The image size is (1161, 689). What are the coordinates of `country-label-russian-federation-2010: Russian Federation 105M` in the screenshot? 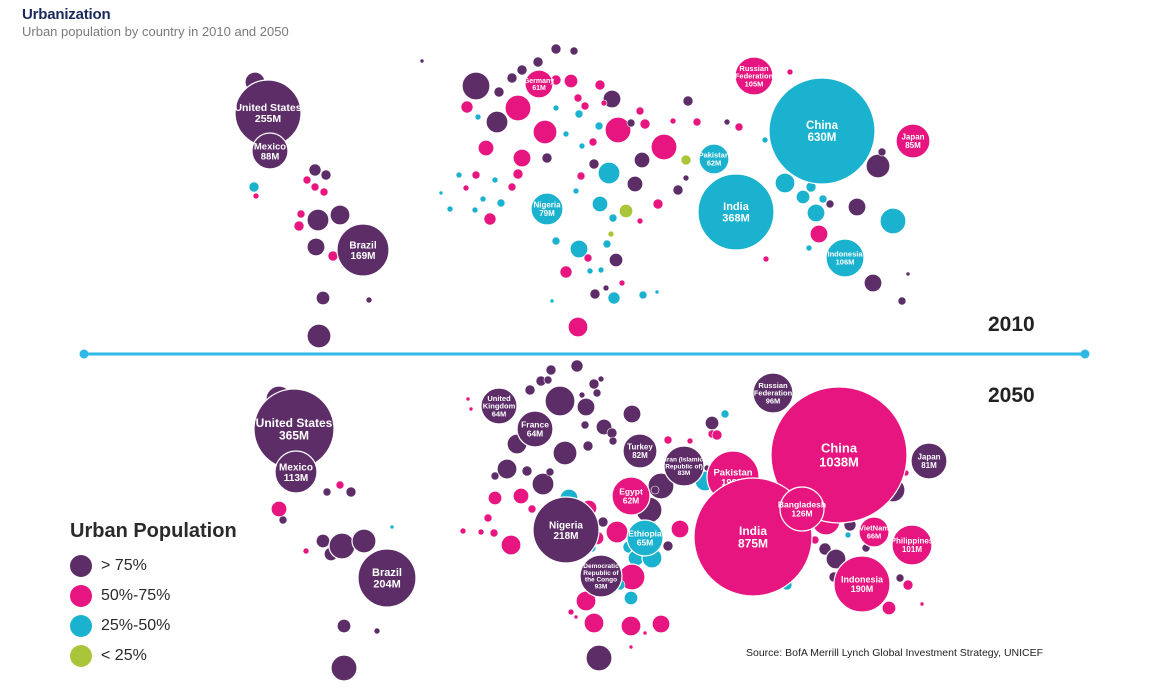 It's located at (754, 76).